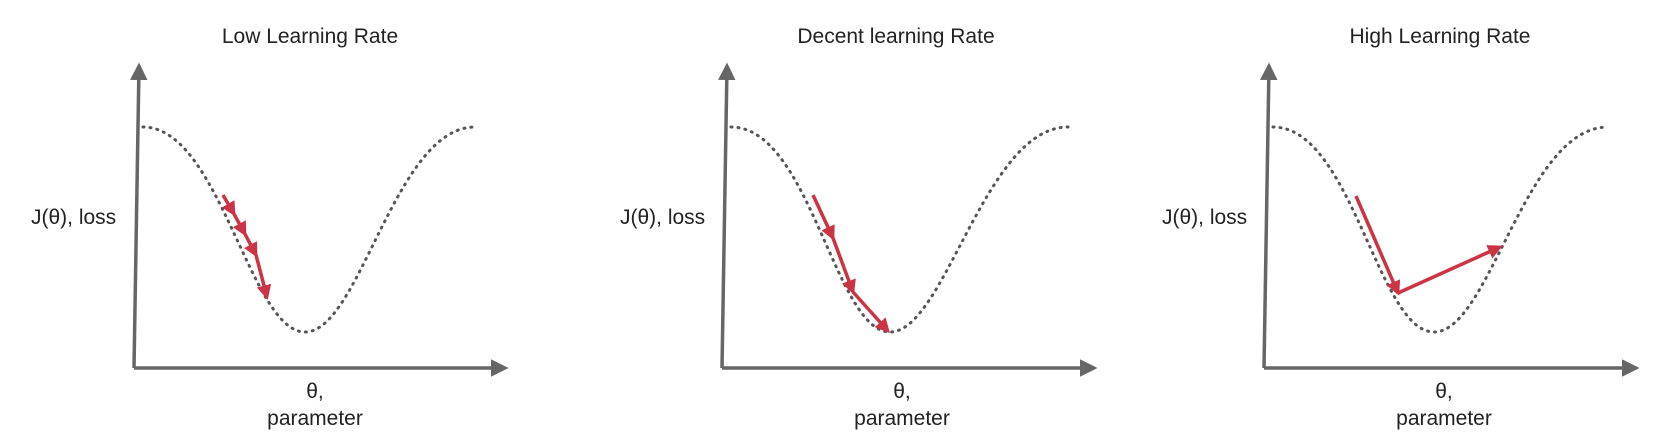  What do you see at coordinates (1440, 36) in the screenshot?
I see `panel-title: High Learning Rate` at bounding box center [1440, 36].